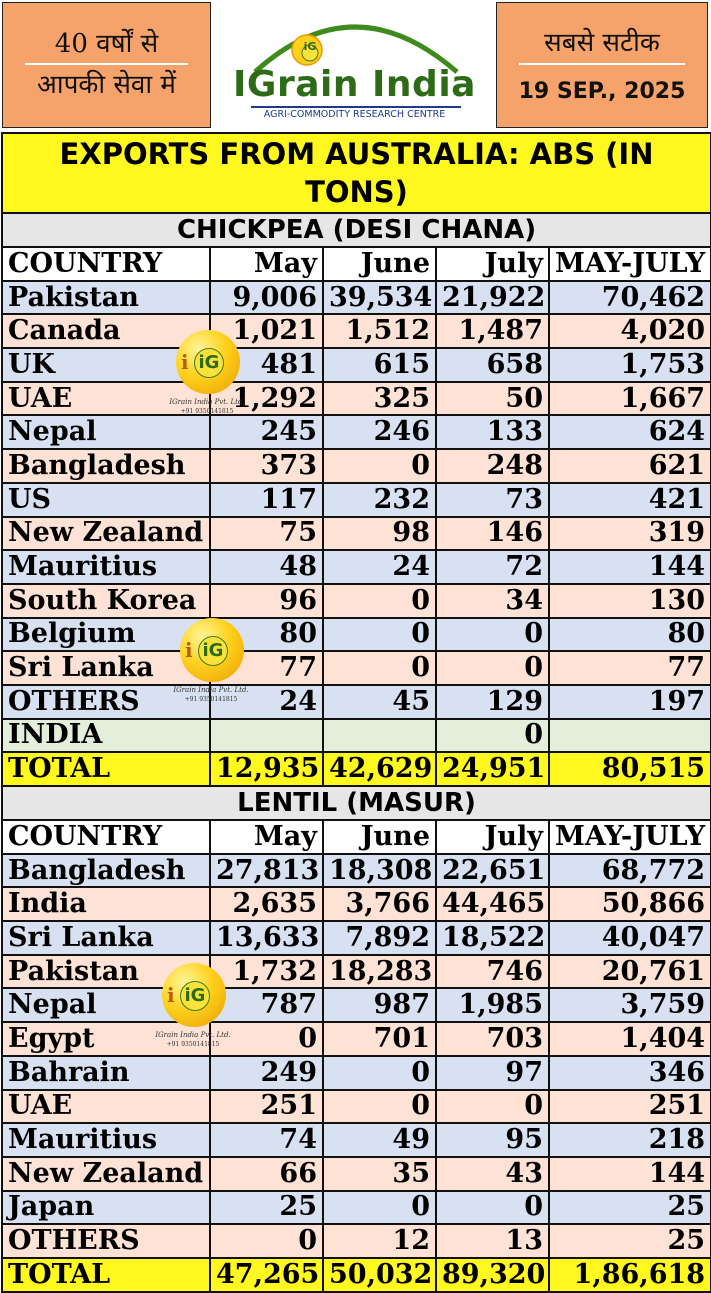  What do you see at coordinates (379, 398) in the screenshot?
I see `june-cell: 325` at bounding box center [379, 398].